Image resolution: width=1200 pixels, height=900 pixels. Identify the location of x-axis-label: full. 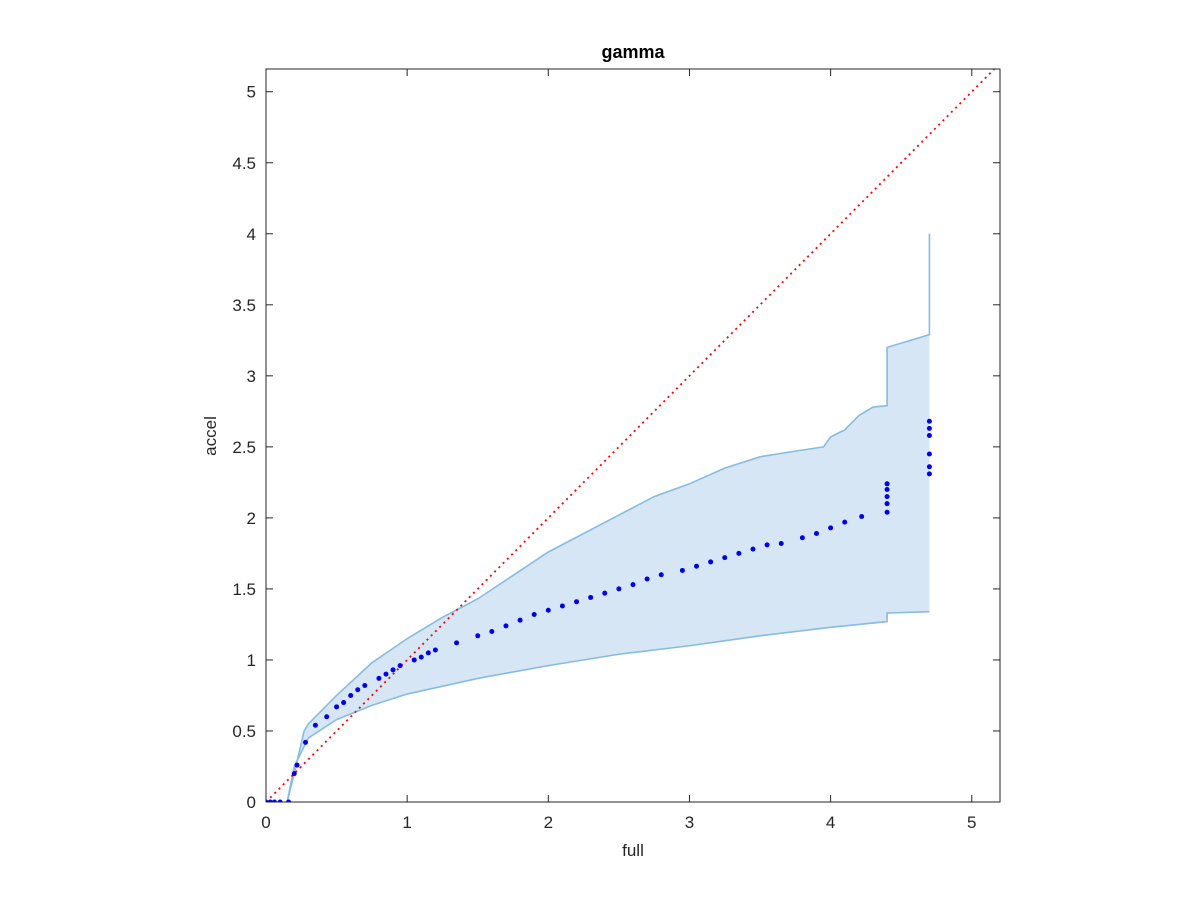
(633, 850).